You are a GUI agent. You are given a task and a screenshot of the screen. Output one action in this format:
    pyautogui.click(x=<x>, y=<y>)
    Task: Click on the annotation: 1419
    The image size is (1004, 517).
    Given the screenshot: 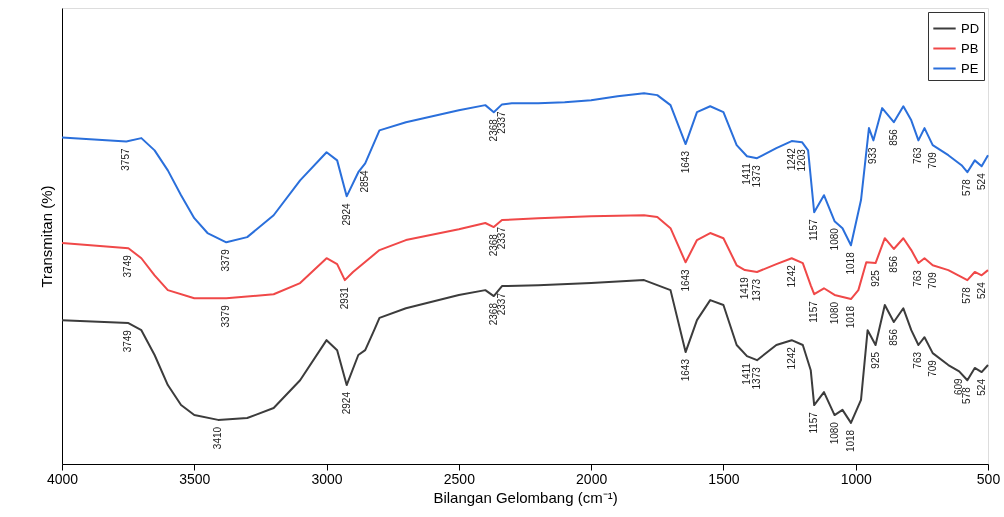 What is the action you would take?
    pyautogui.click(x=744, y=288)
    